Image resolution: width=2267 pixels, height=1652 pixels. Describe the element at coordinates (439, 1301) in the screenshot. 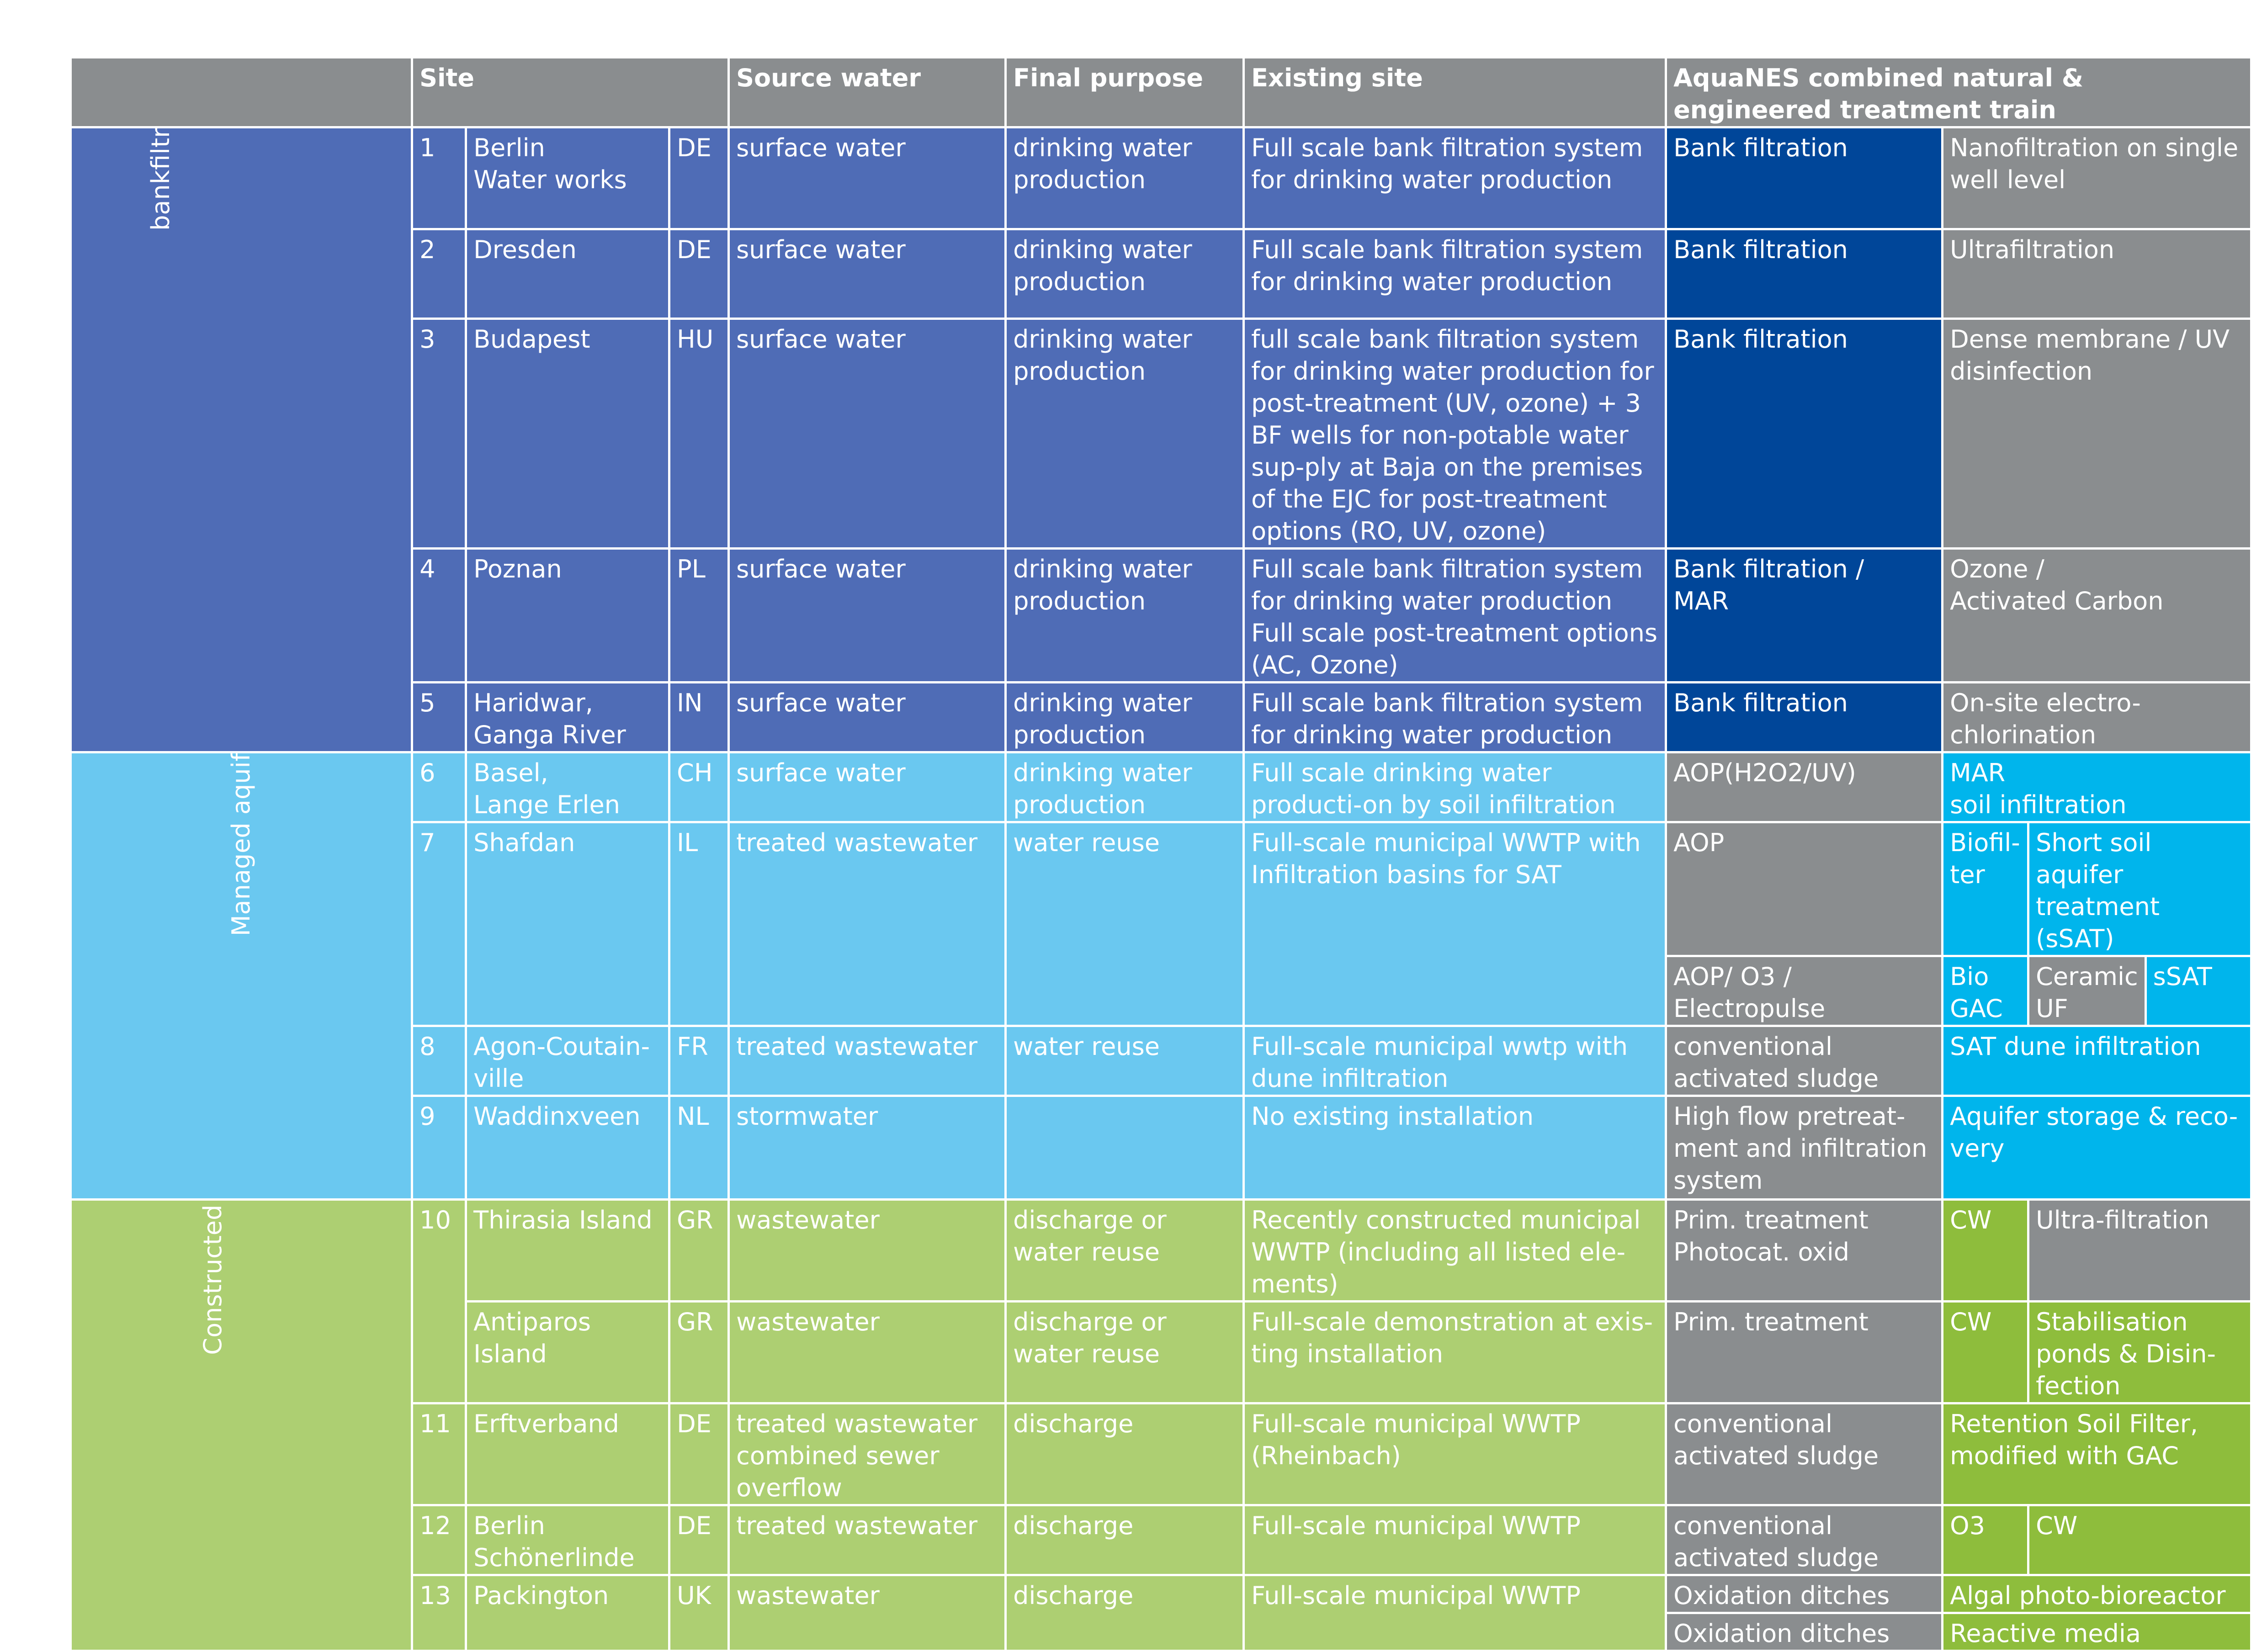

I see `site-number: 10` at that location.